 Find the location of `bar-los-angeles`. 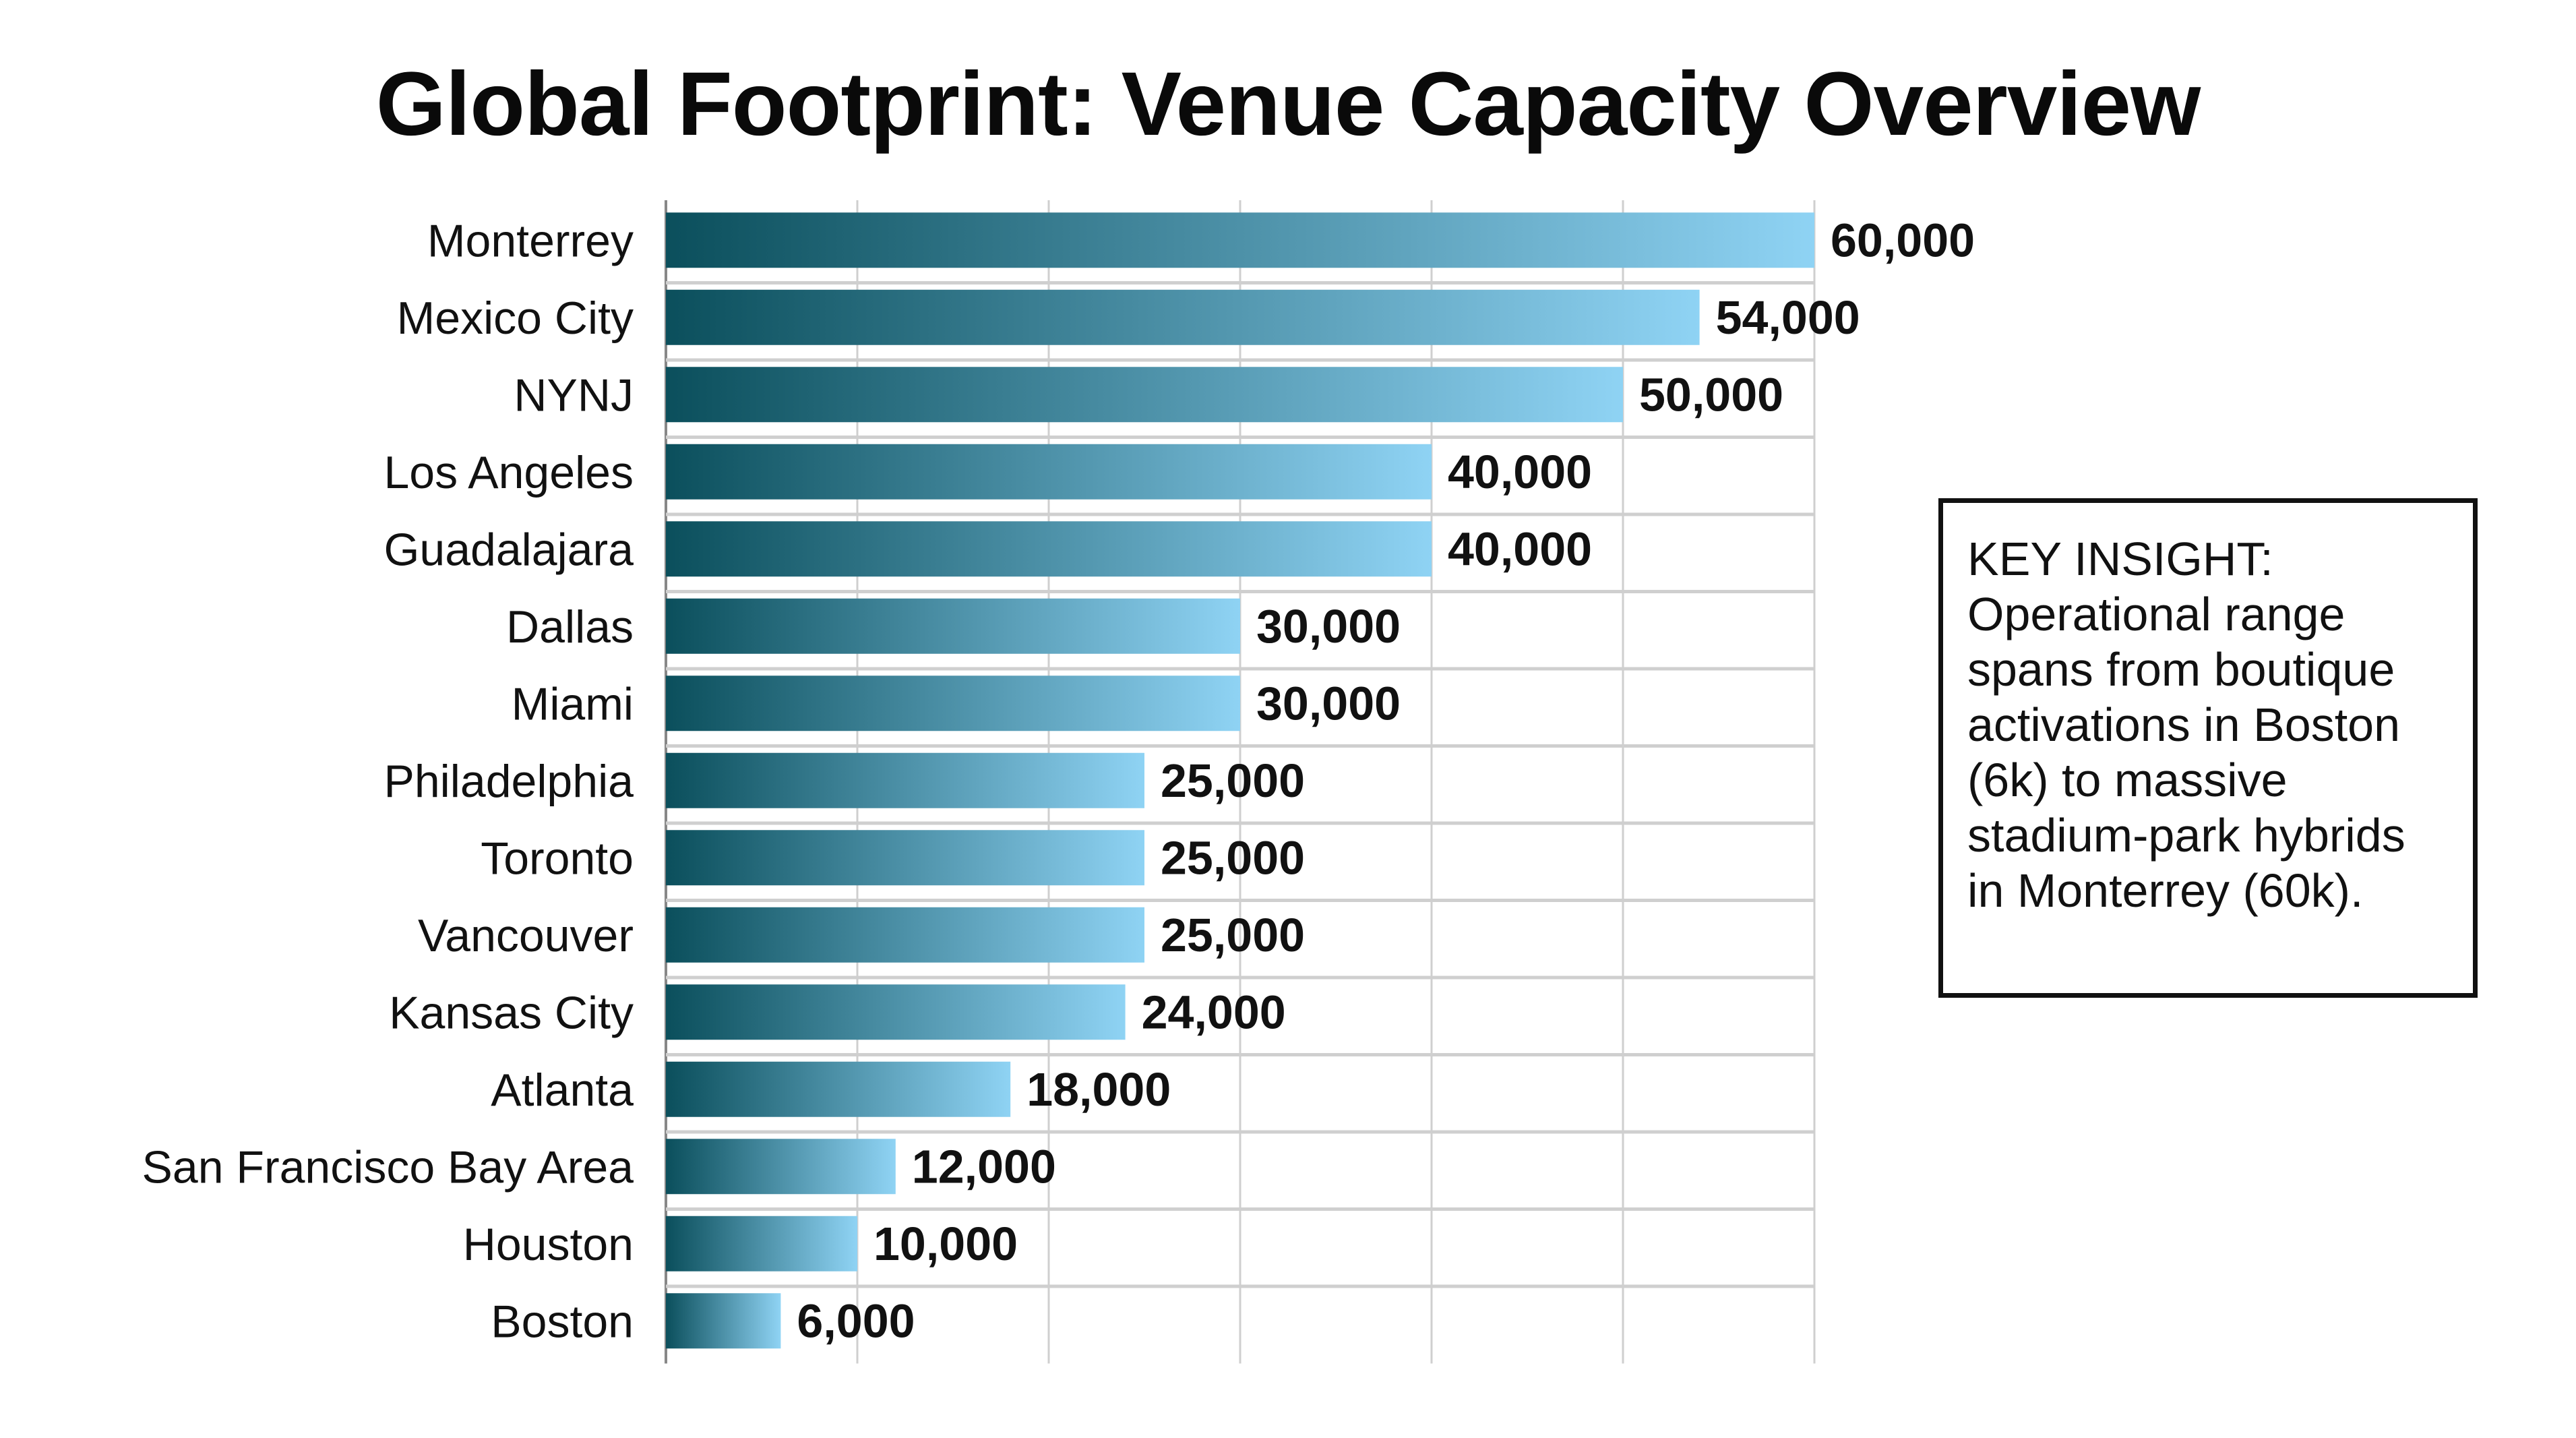

bar-los-angeles is located at coordinates (1049, 472).